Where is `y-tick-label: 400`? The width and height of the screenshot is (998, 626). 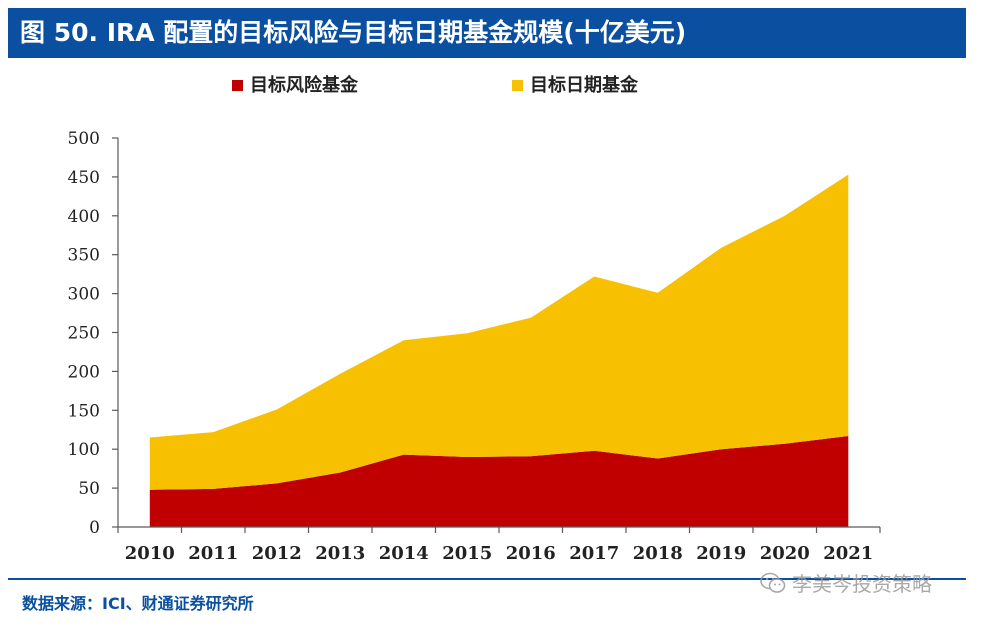
y-tick-label: 400 is located at coordinates (84, 217).